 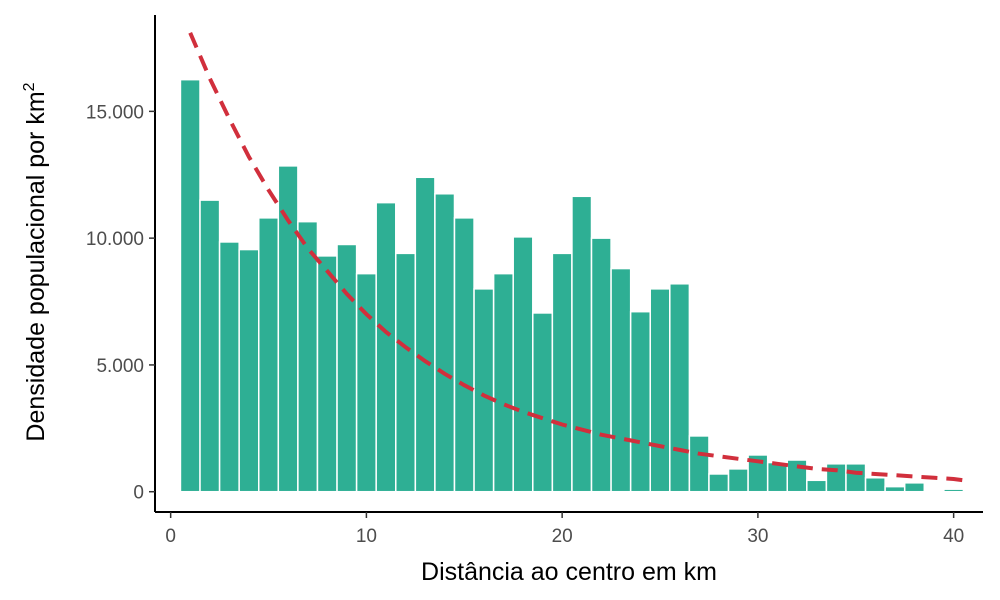 I want to click on x-tick-label: 40, so click(x=953, y=536).